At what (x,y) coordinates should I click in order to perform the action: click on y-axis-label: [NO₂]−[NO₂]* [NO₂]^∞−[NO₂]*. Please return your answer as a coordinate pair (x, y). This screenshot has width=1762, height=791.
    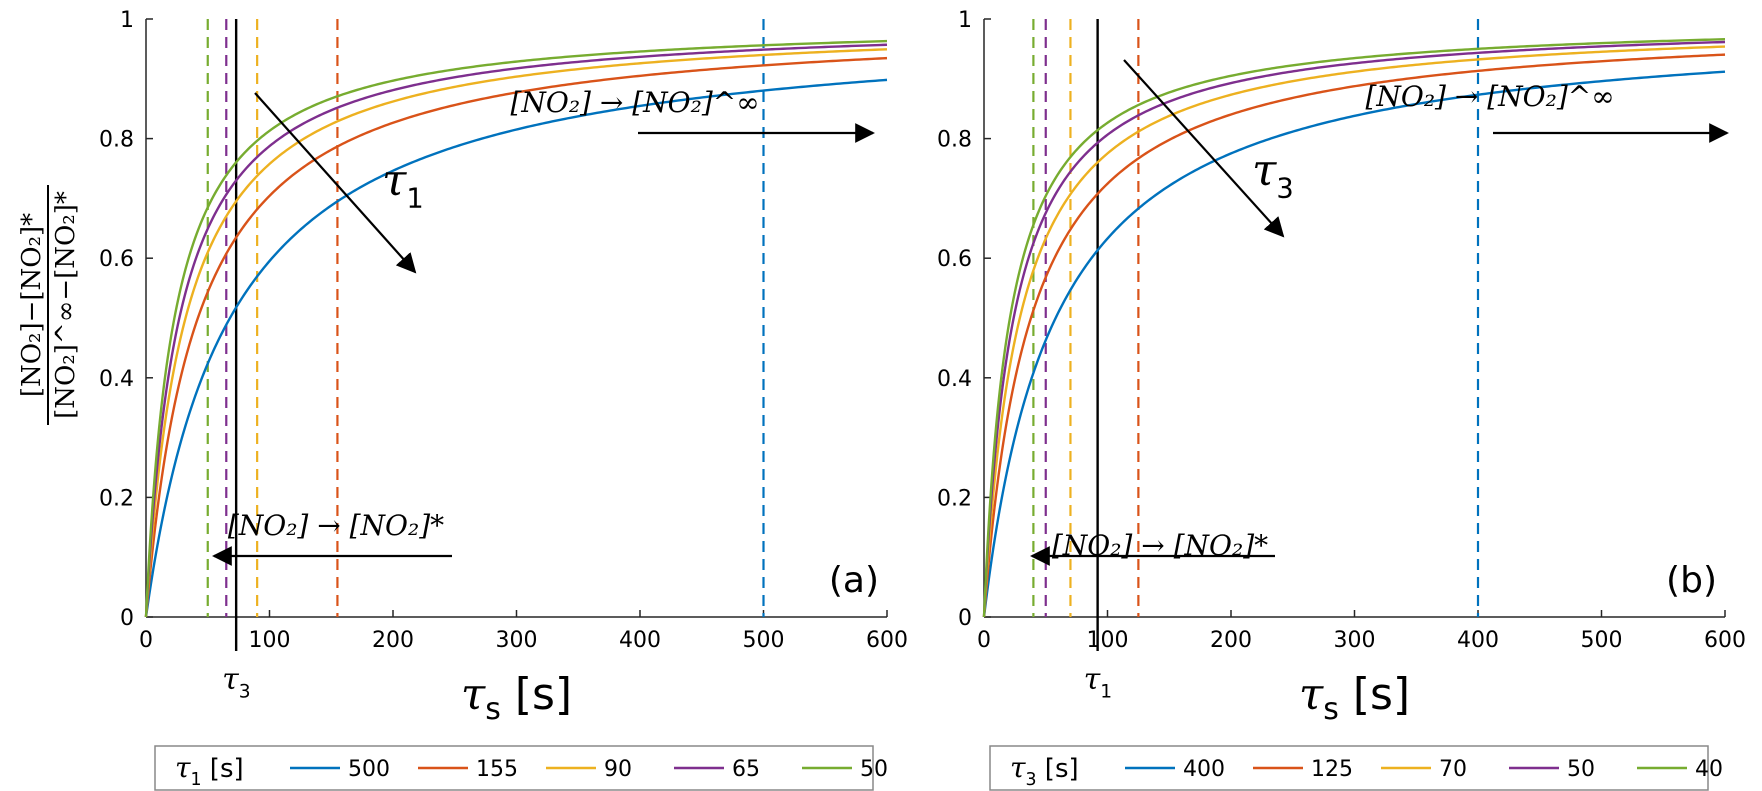
    Looking at the image, I should click on (49, 305).